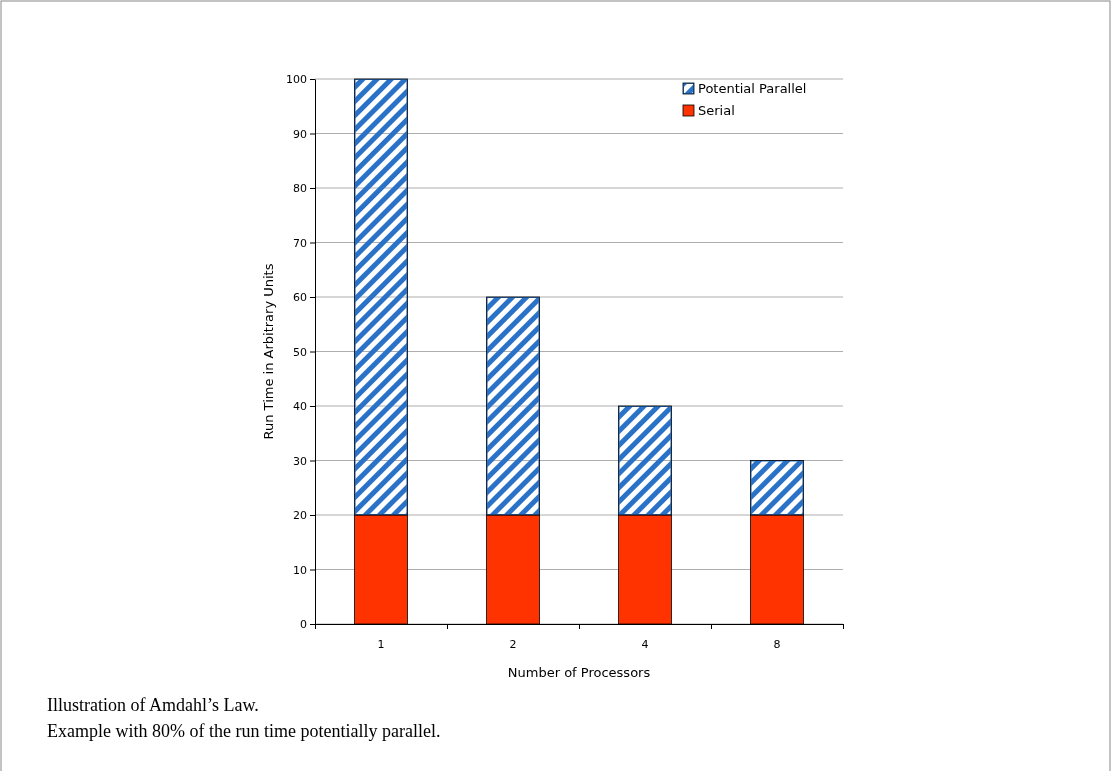 The width and height of the screenshot is (1111, 771). What do you see at coordinates (268, 351) in the screenshot?
I see `y-axis-title: Run Time in Arbitrary Units` at bounding box center [268, 351].